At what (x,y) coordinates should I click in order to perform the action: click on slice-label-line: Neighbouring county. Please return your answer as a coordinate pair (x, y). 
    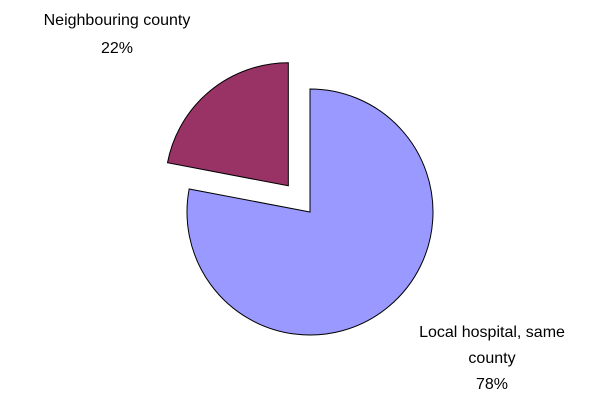
    Looking at the image, I should click on (117, 20).